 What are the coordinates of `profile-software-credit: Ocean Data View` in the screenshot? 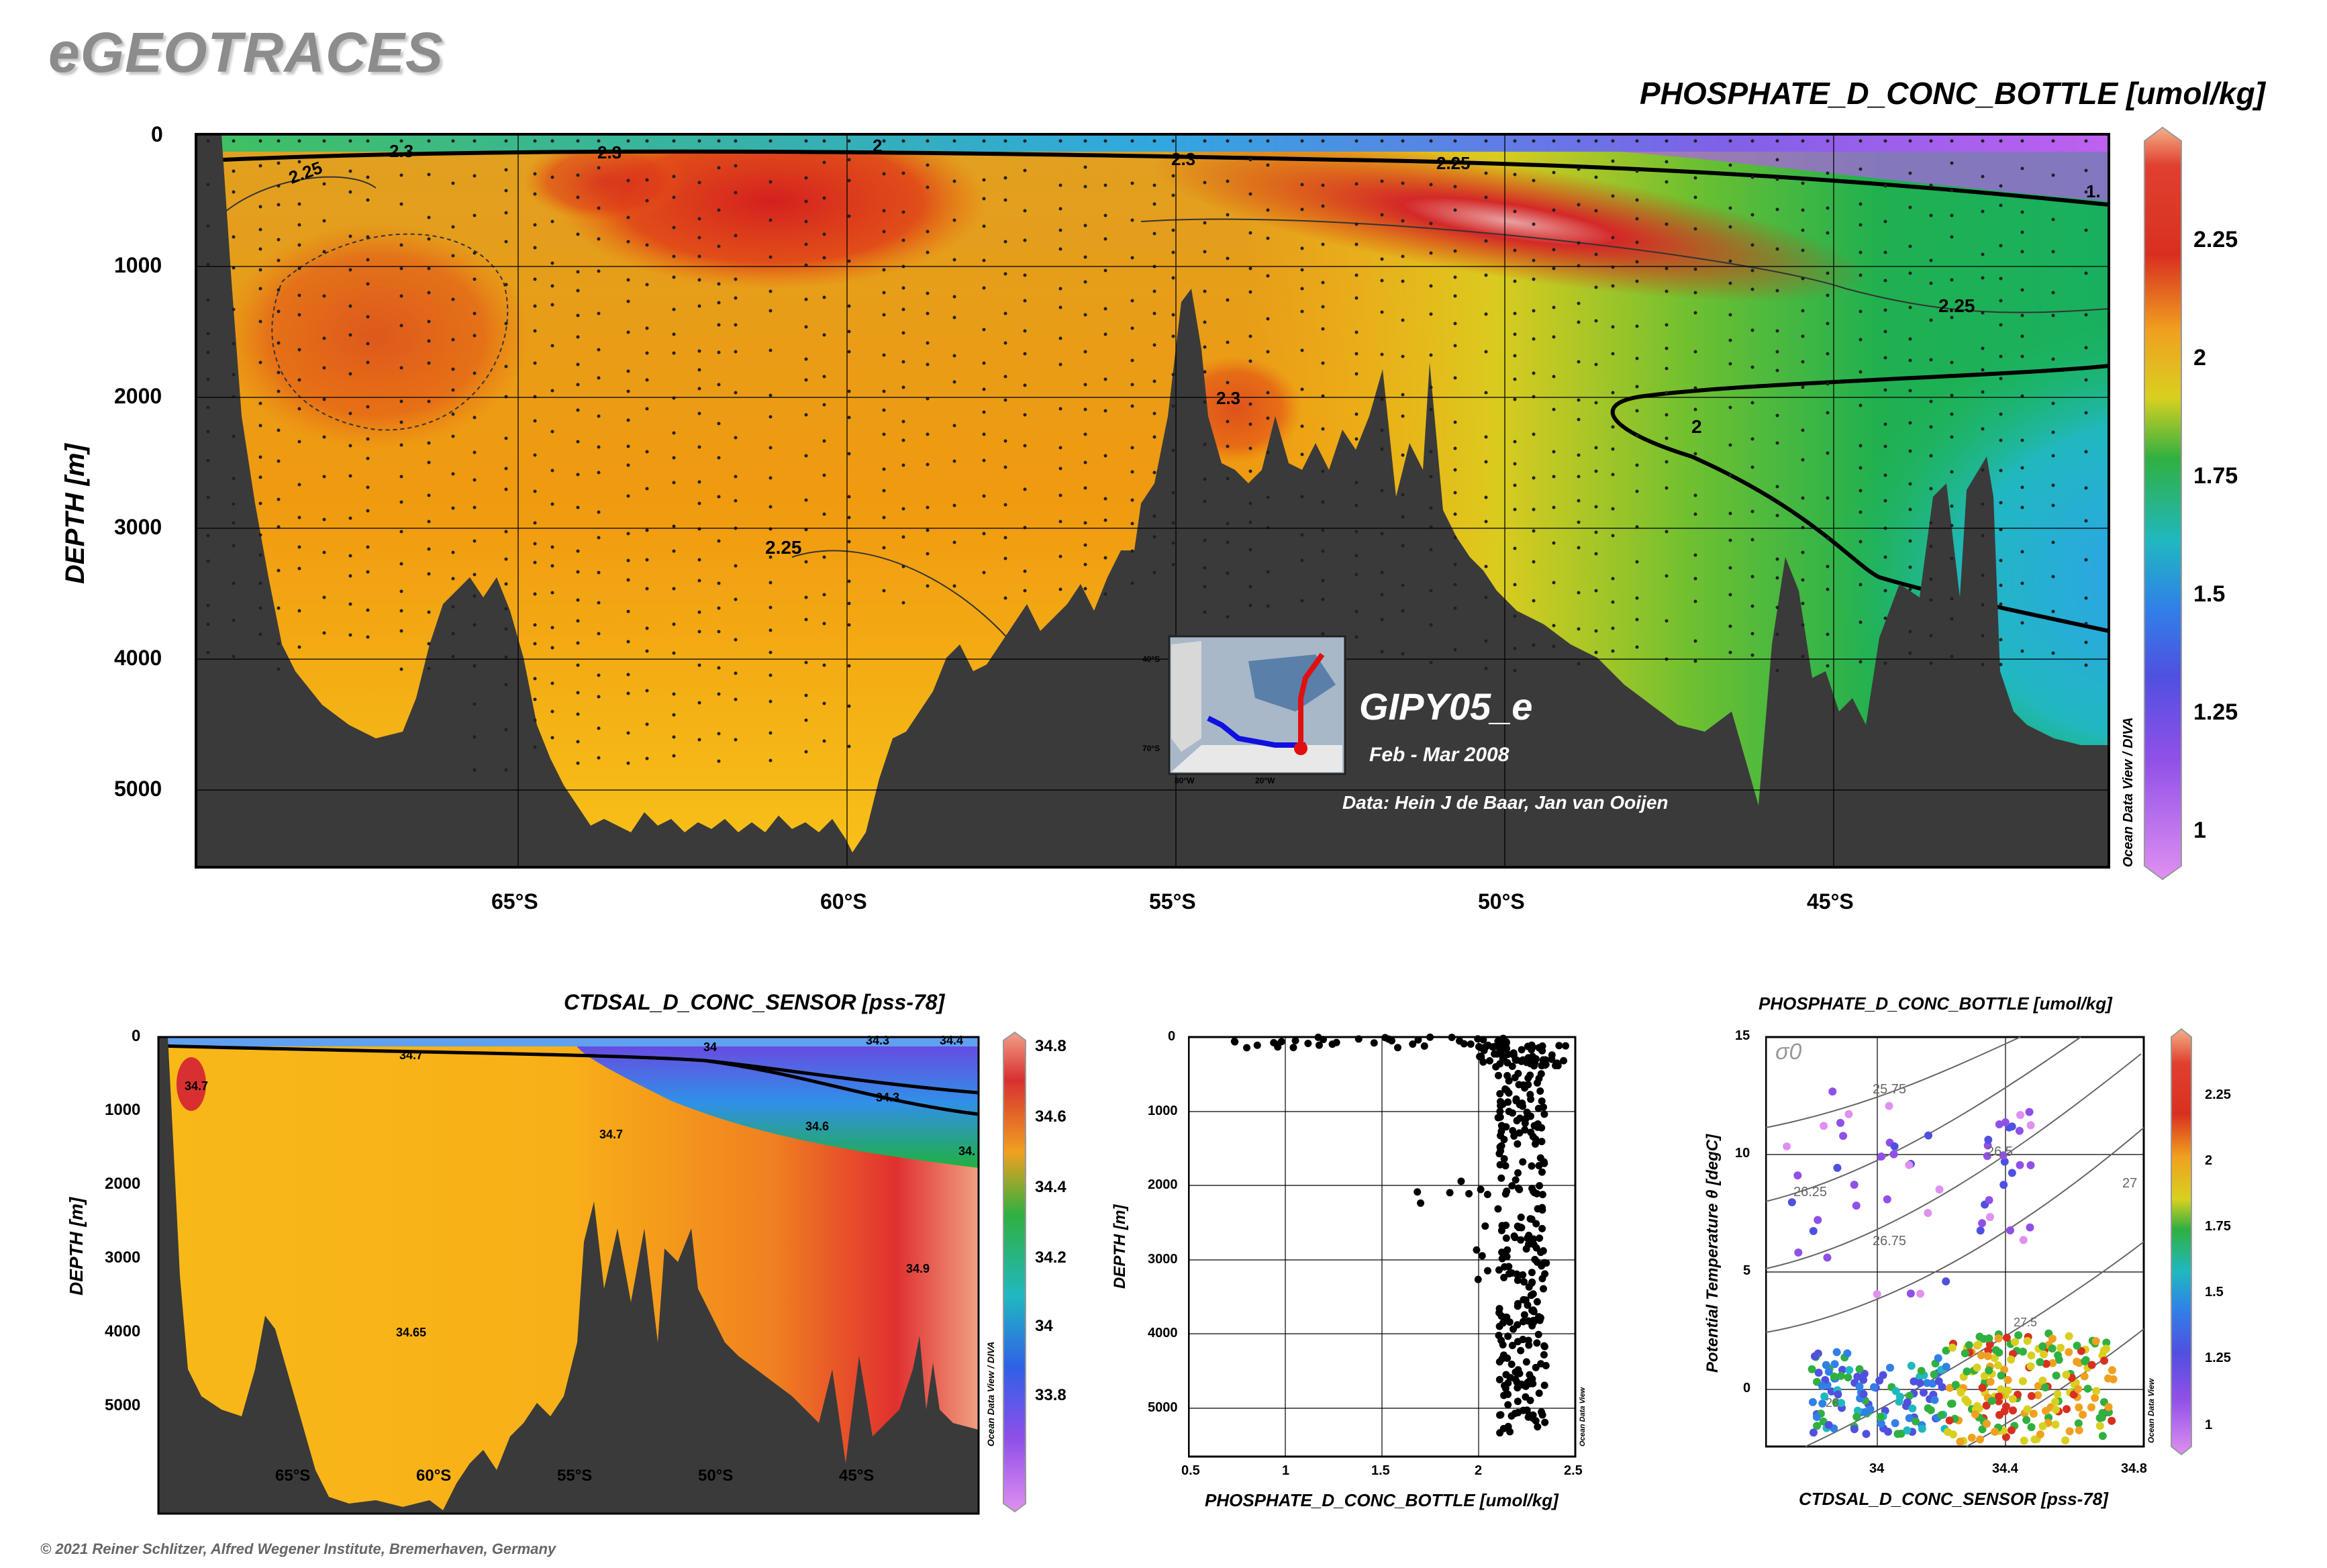 It's located at (1583, 1417).